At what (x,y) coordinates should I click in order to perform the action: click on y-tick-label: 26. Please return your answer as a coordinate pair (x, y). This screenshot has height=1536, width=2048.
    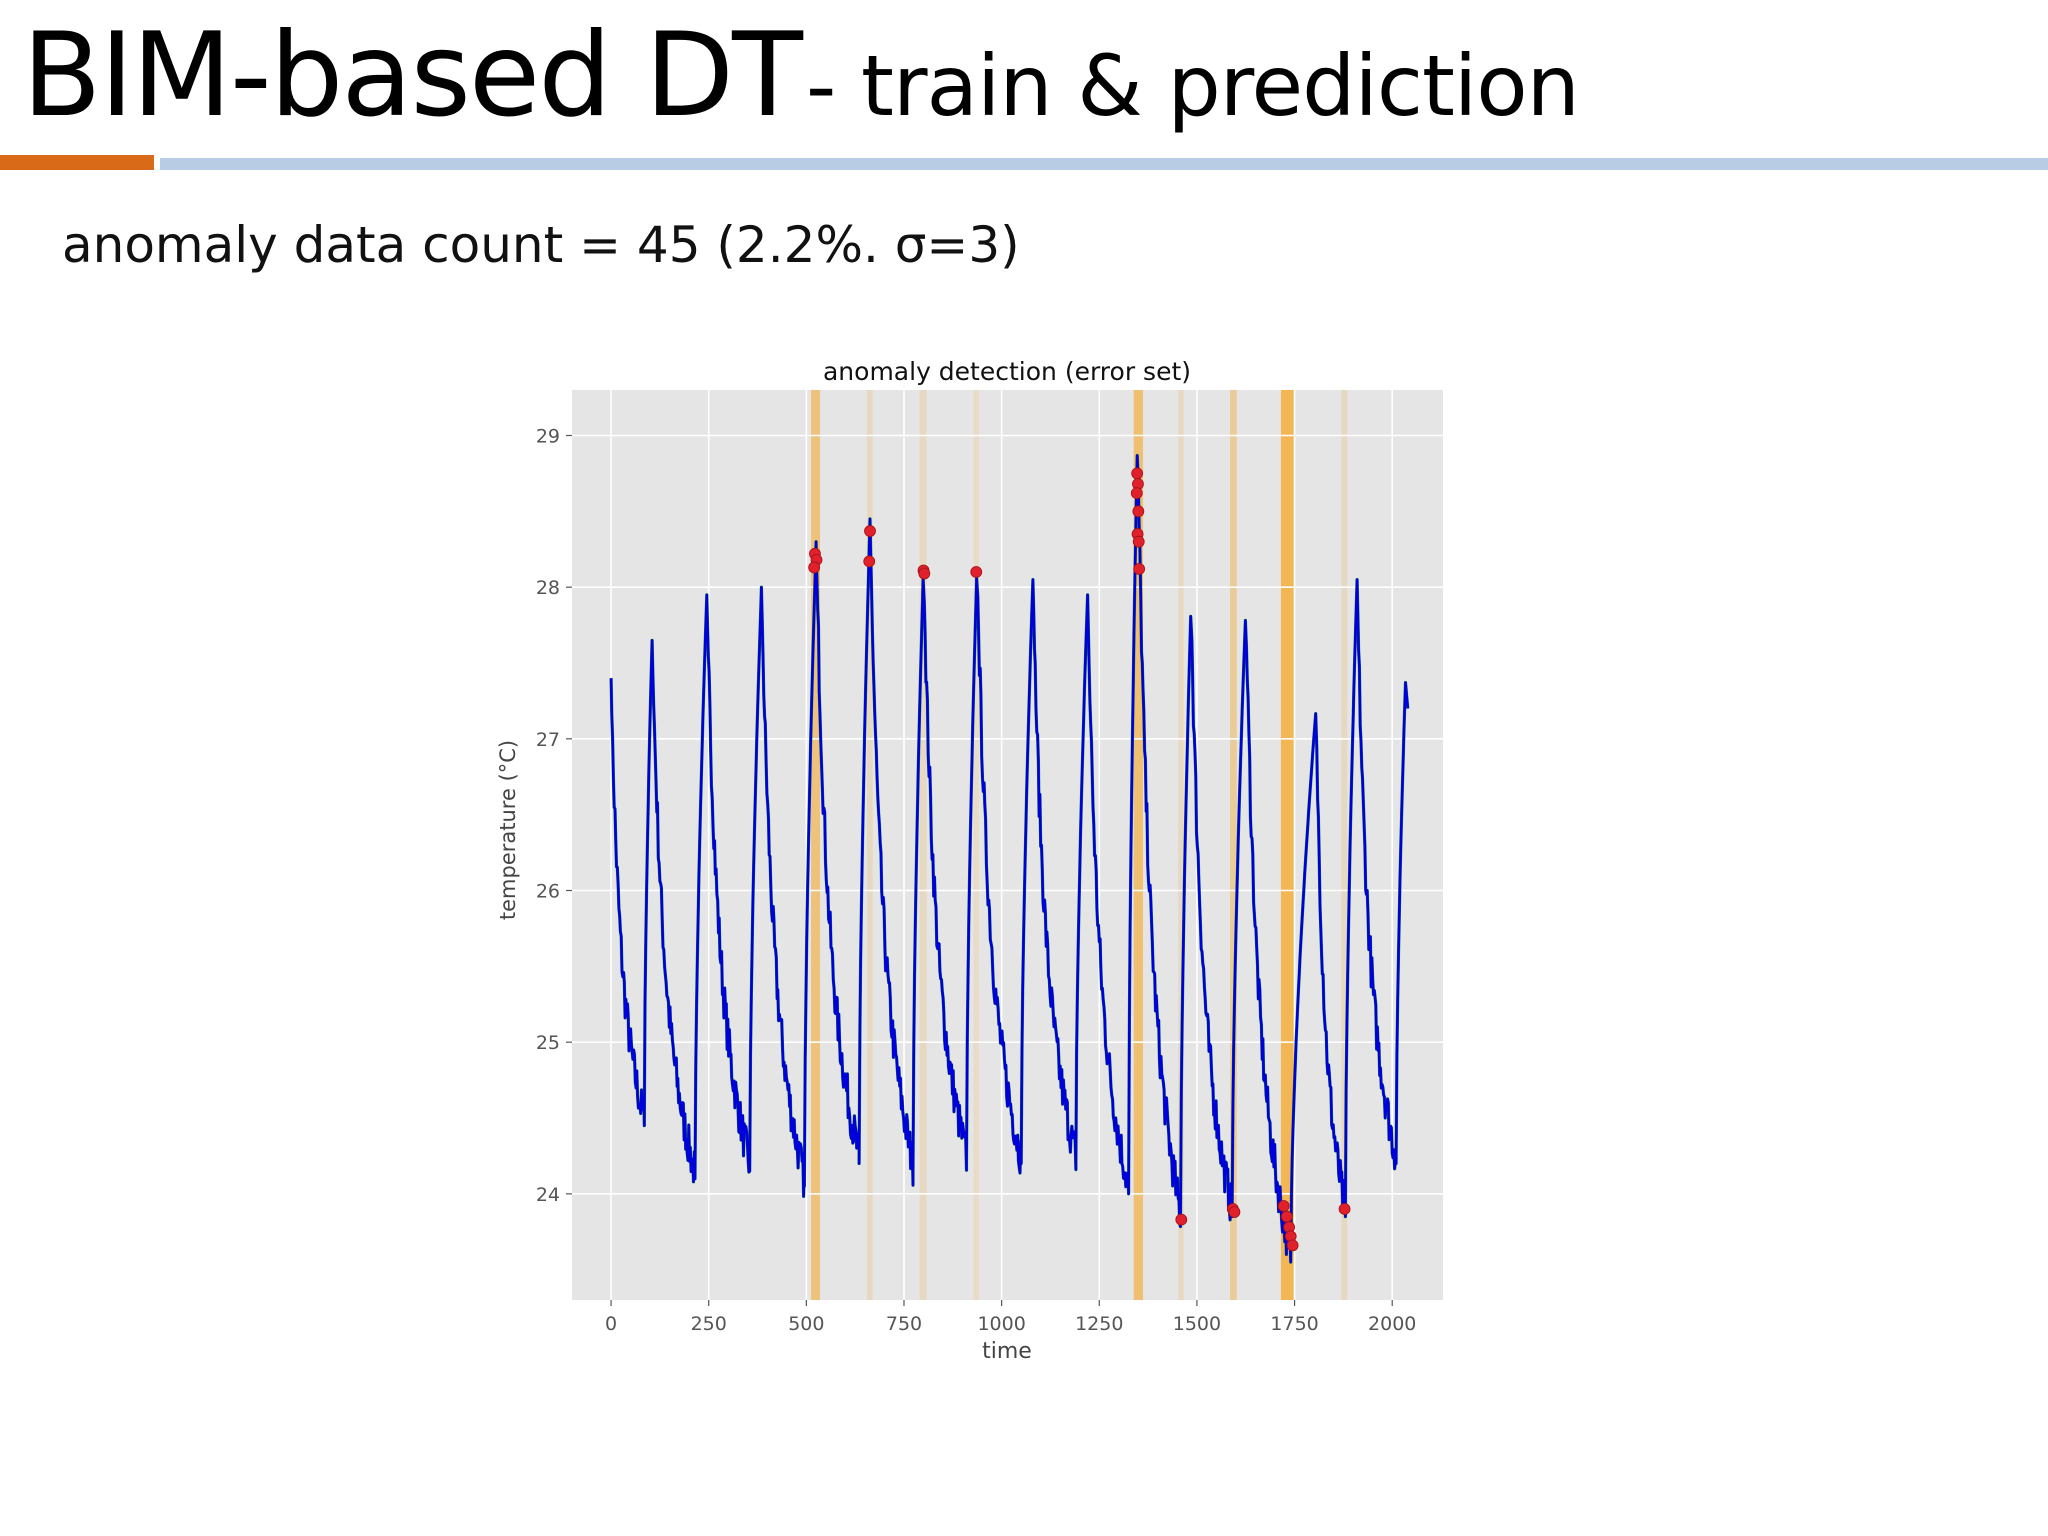
    Looking at the image, I should click on (548, 892).